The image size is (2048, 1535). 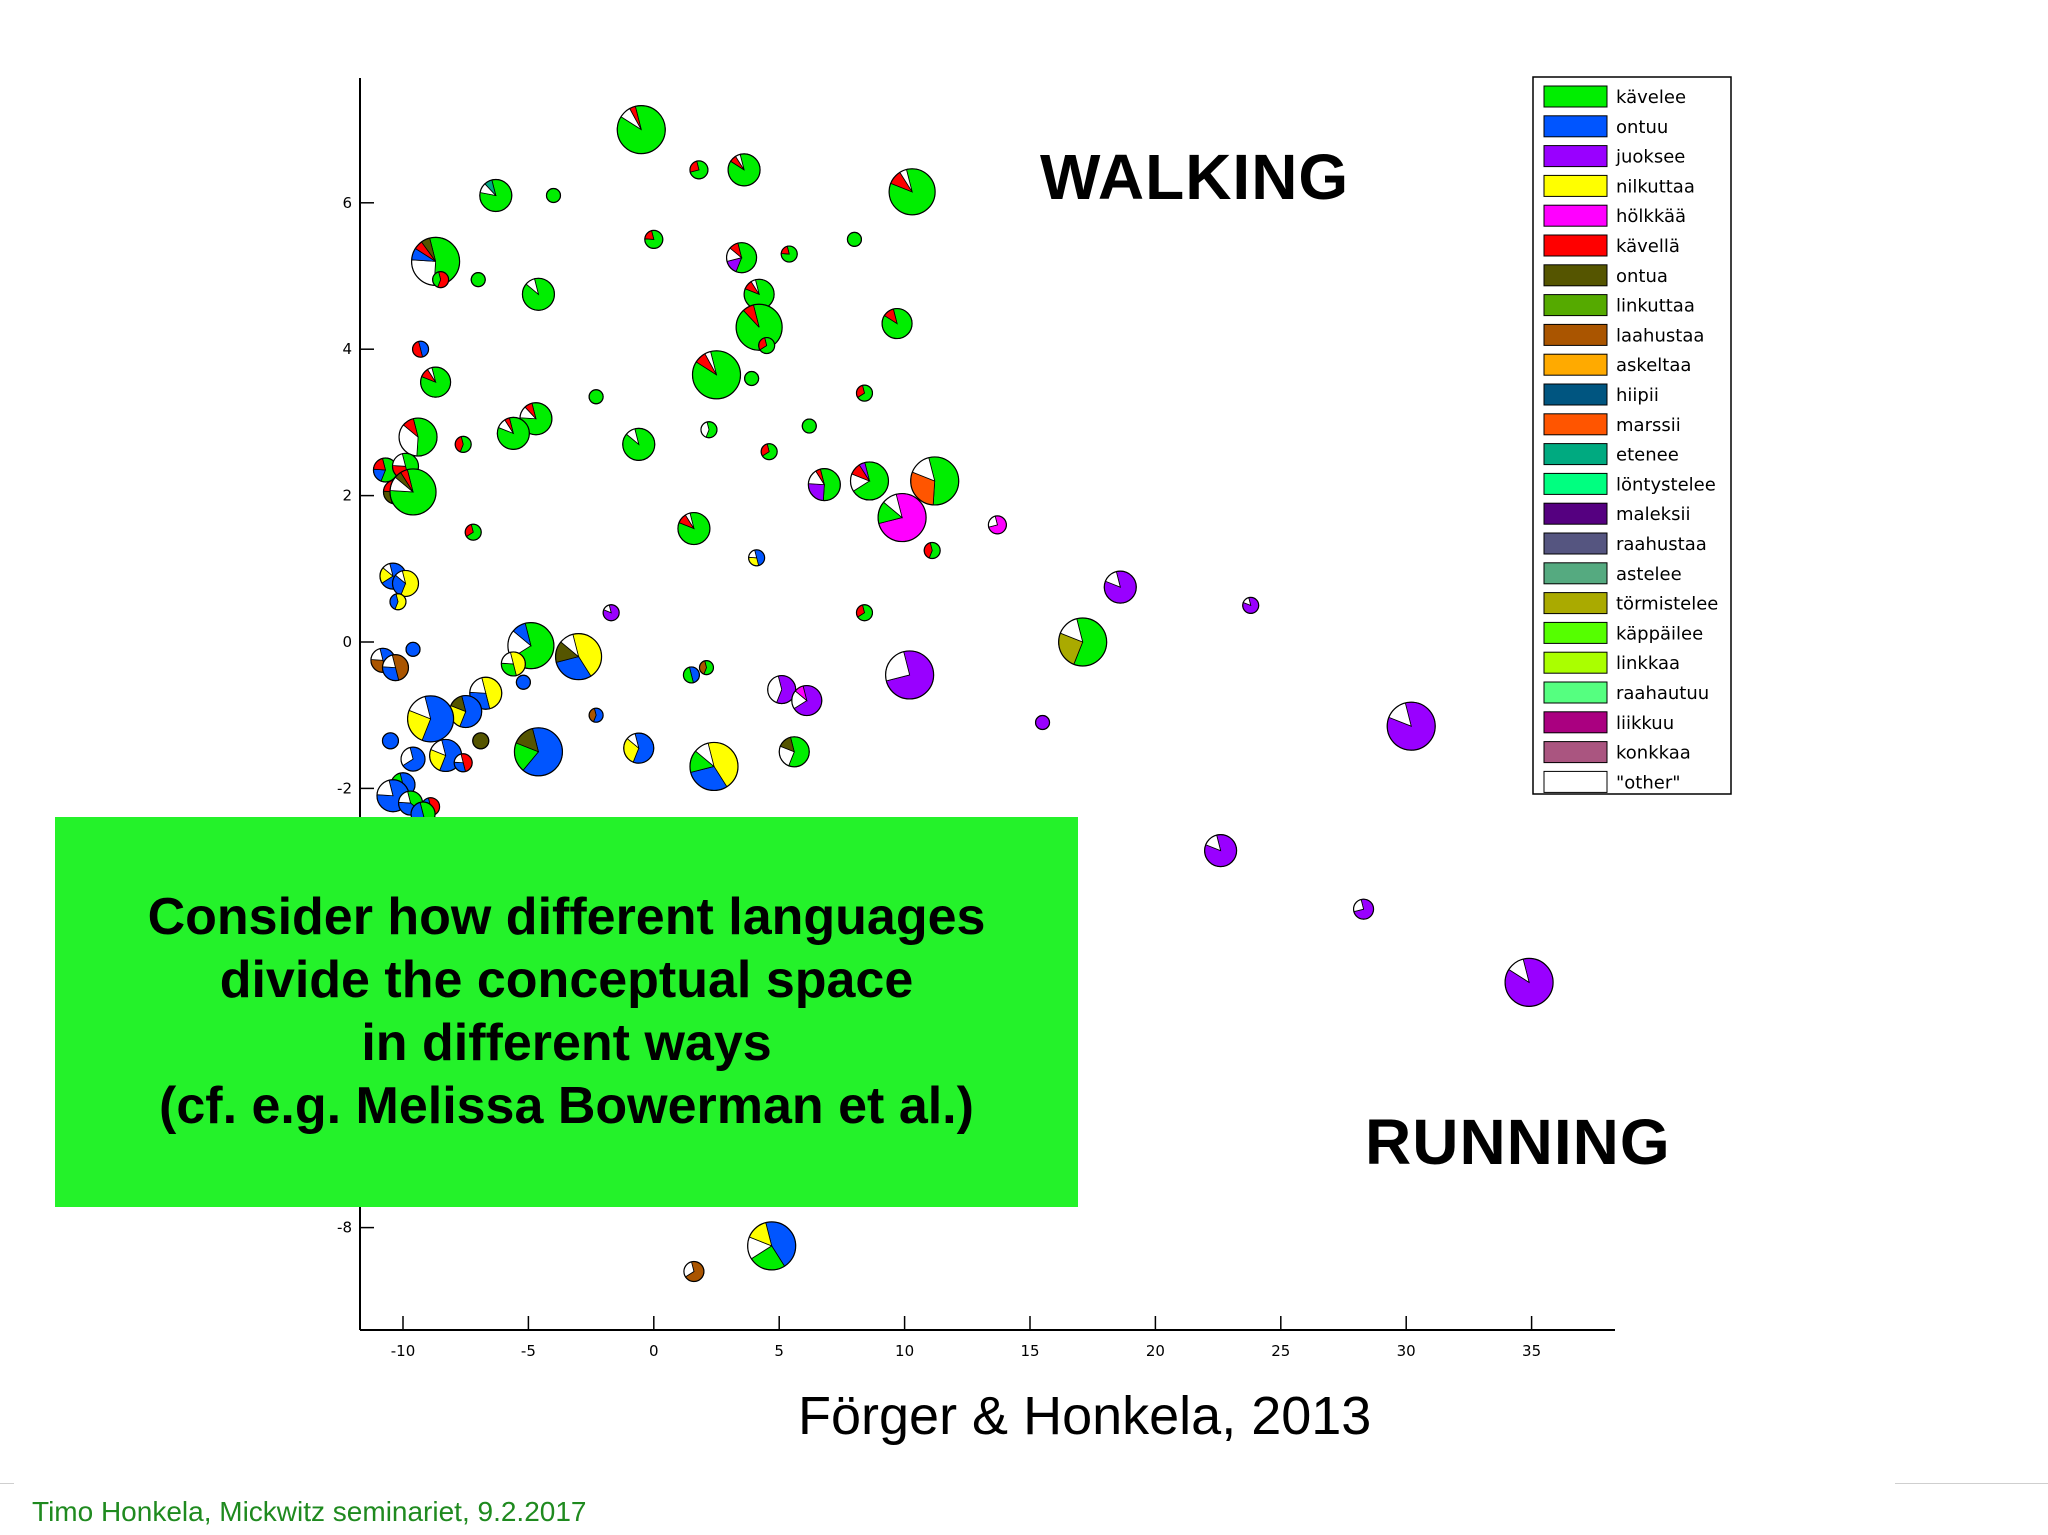 What do you see at coordinates (1406, 1351) in the screenshot?
I see `x-tick-label: 30` at bounding box center [1406, 1351].